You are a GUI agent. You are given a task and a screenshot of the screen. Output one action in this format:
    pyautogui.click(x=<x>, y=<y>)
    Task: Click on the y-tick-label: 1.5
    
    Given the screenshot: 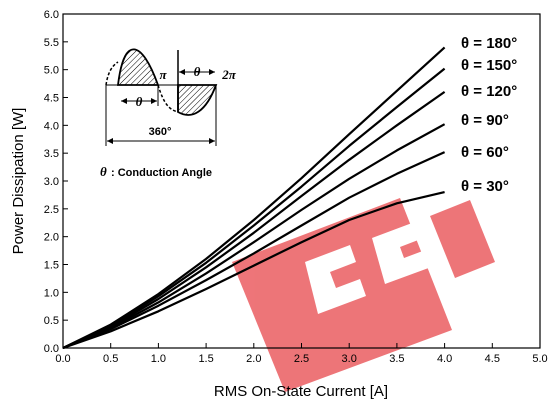 What is the action you would take?
    pyautogui.click(x=51, y=266)
    